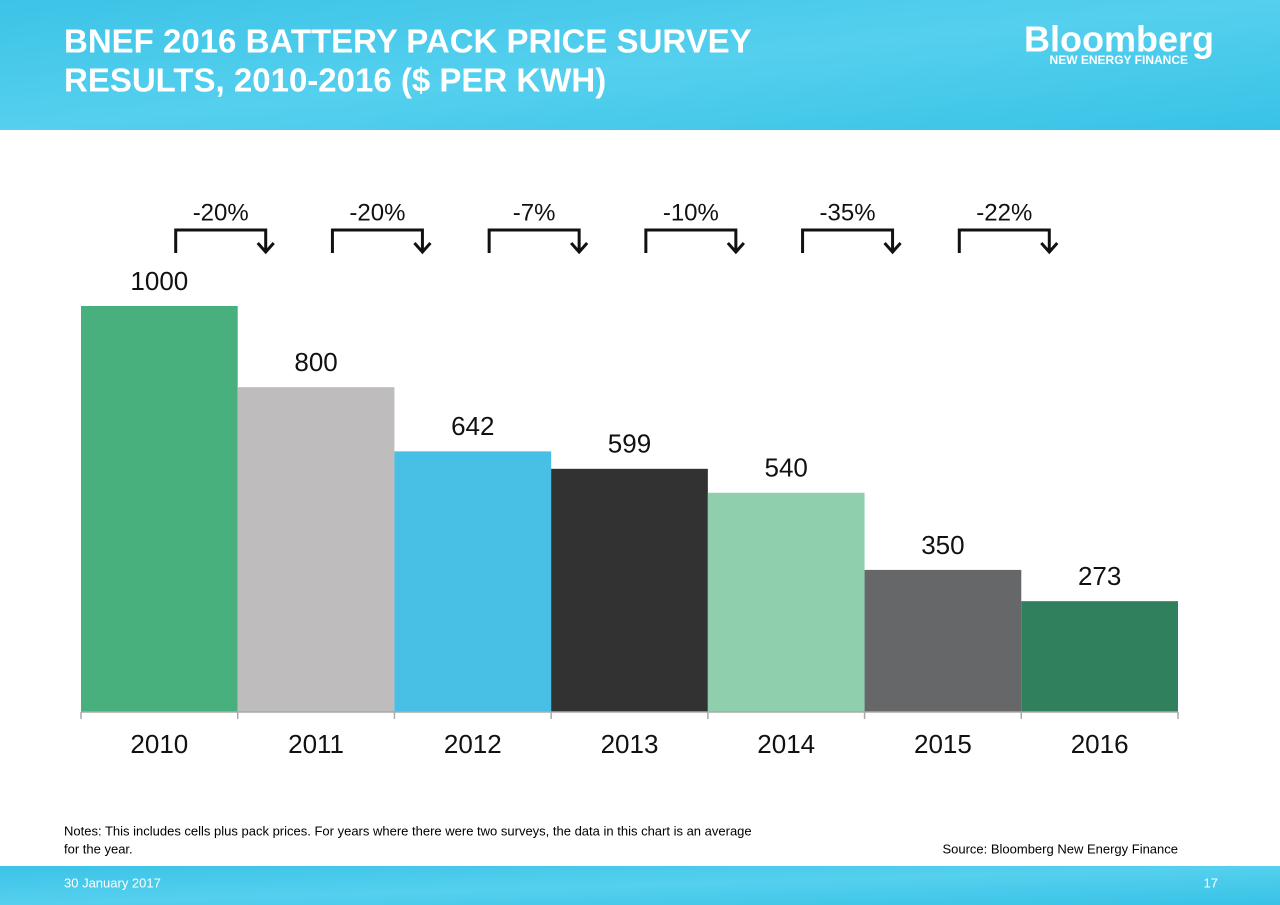  What do you see at coordinates (159, 281) in the screenshot?
I see `value-label: 1000` at bounding box center [159, 281].